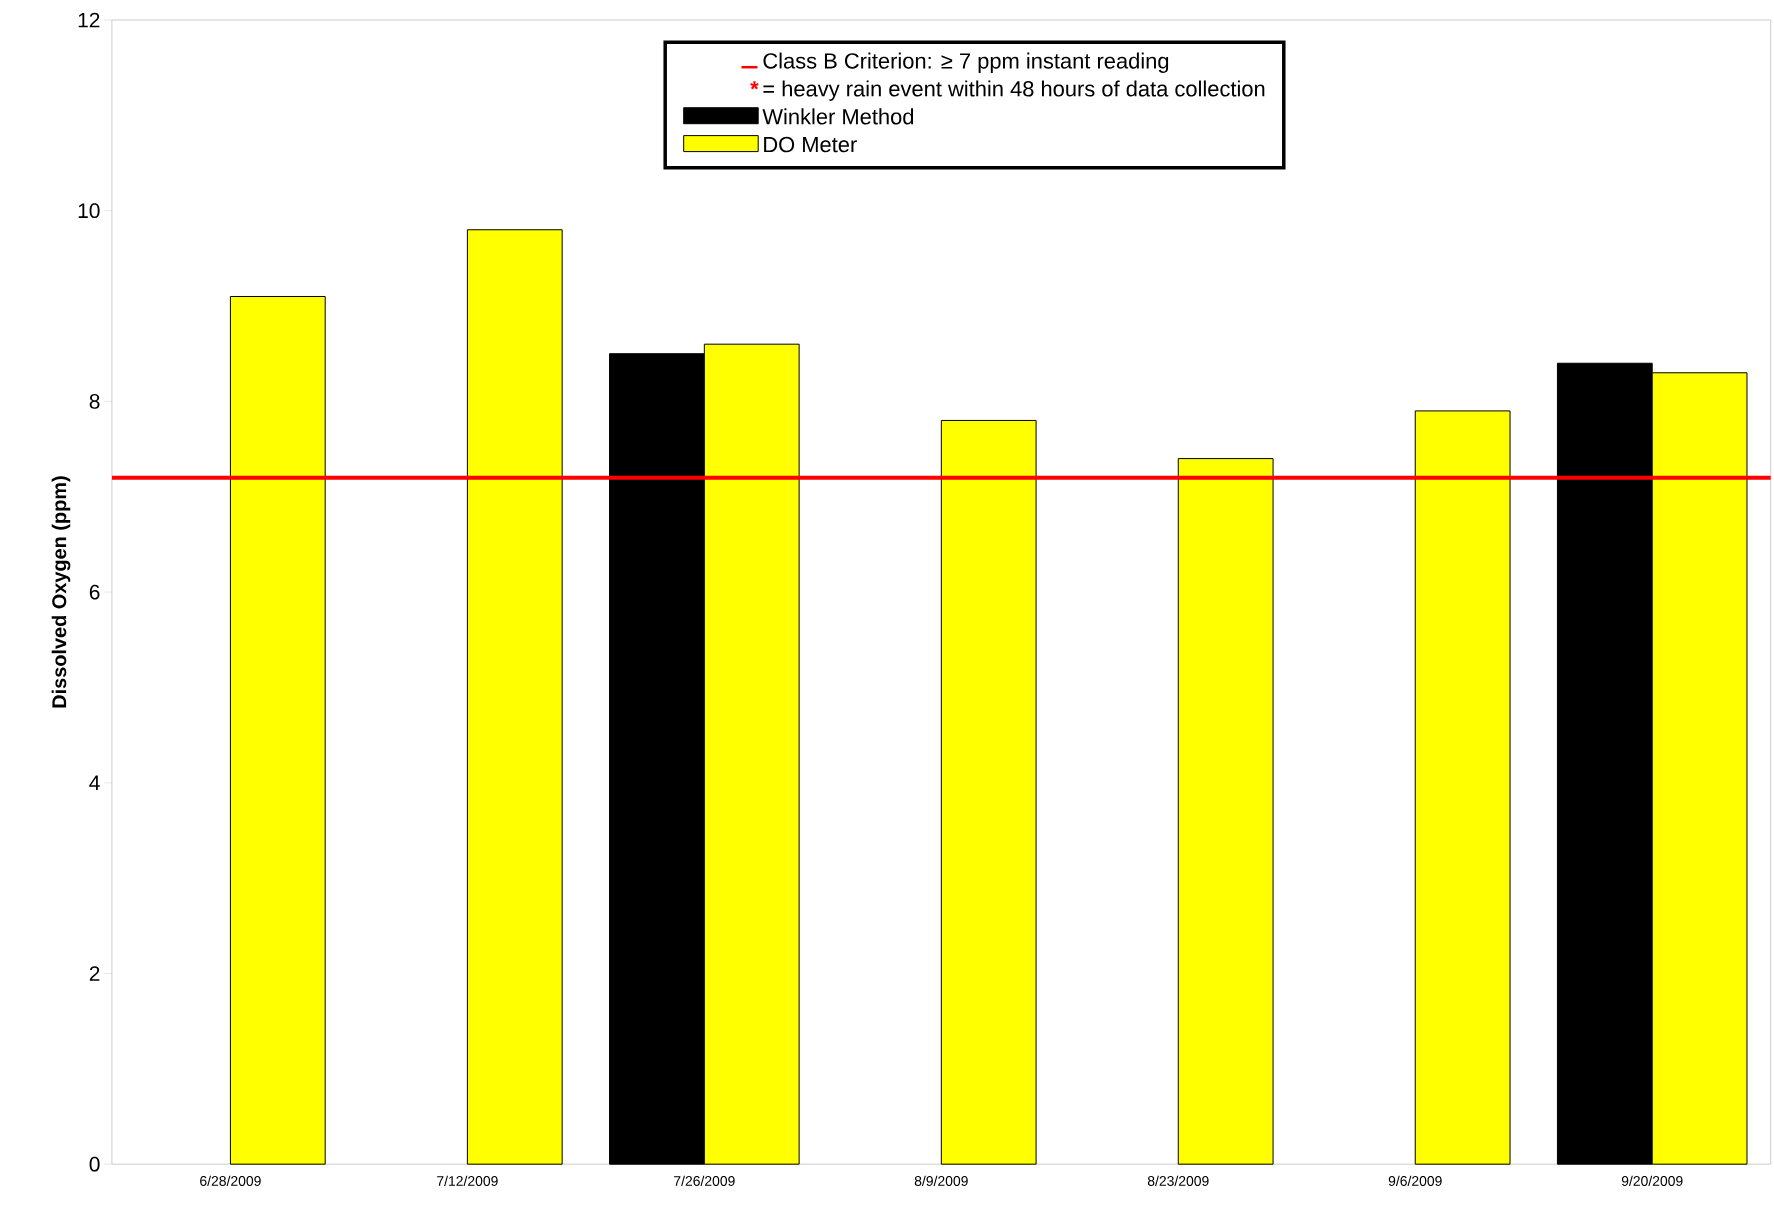 The height and width of the screenshot is (1206, 1774). What do you see at coordinates (94, 1164) in the screenshot?
I see `y-tick-label: 0` at bounding box center [94, 1164].